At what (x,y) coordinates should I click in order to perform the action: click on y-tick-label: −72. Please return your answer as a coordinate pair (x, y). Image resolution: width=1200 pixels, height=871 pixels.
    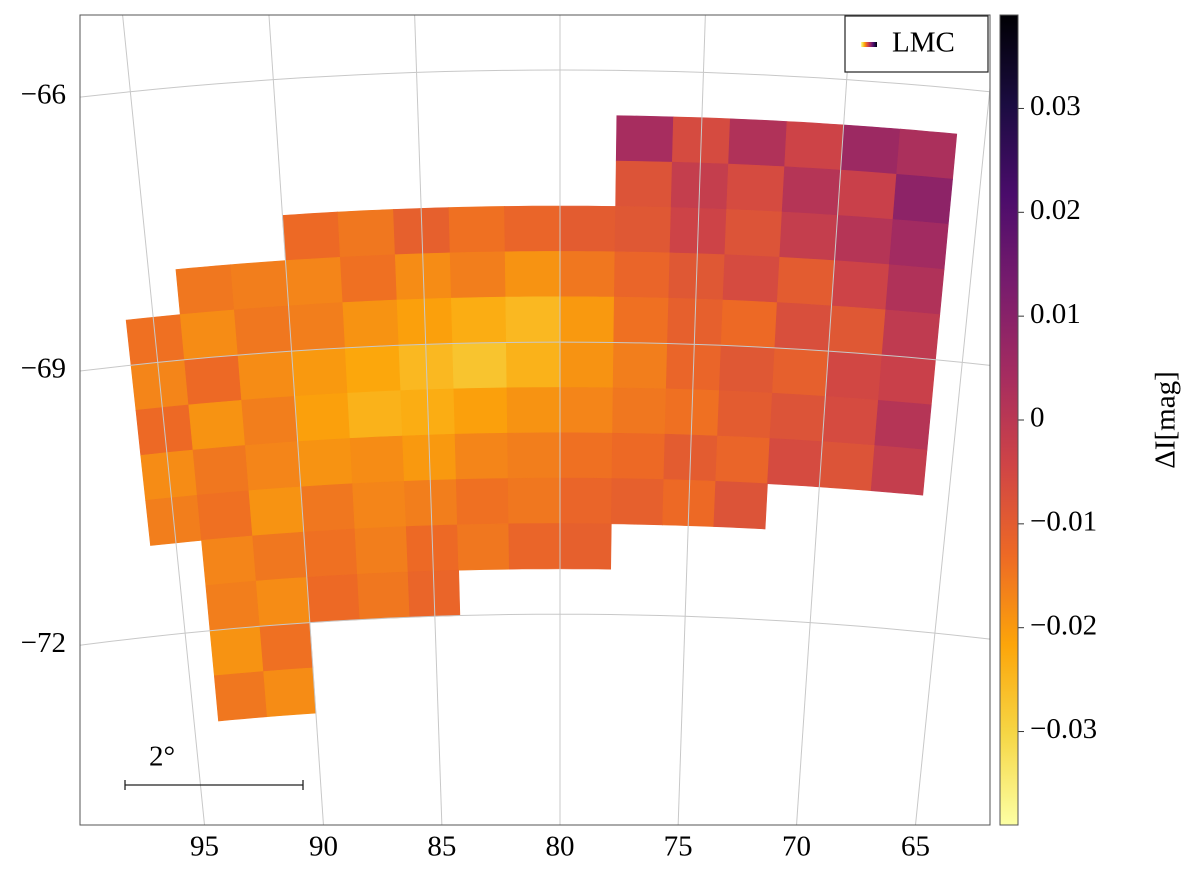
    Looking at the image, I should click on (43, 643).